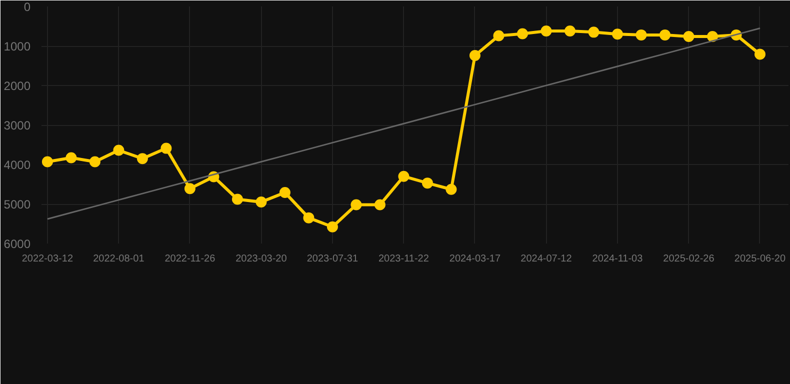 This screenshot has height=384, width=790. Describe the element at coordinates (475, 259) in the screenshot. I see `x-tick-label: 2024-03-17` at that location.